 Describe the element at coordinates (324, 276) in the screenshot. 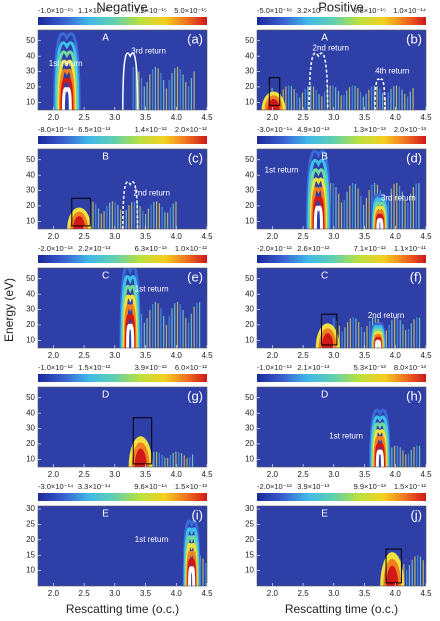

I see `region-label: C` at that location.